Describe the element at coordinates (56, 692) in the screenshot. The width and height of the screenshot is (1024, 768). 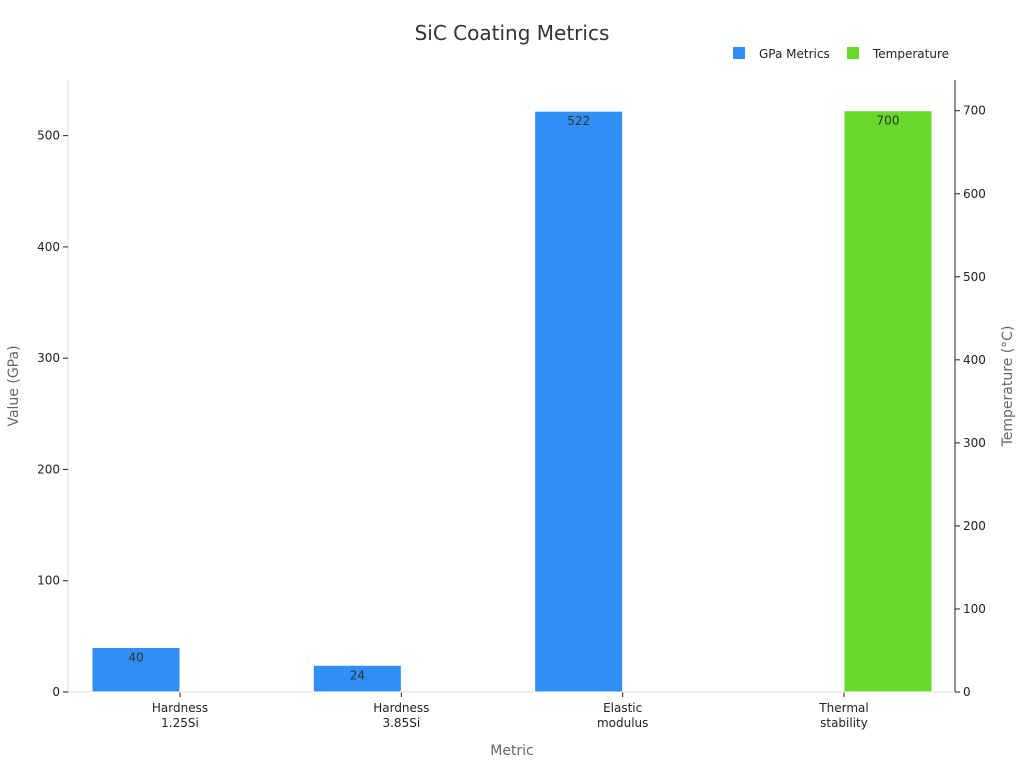
I see `y-tick-label: 0` at that location.